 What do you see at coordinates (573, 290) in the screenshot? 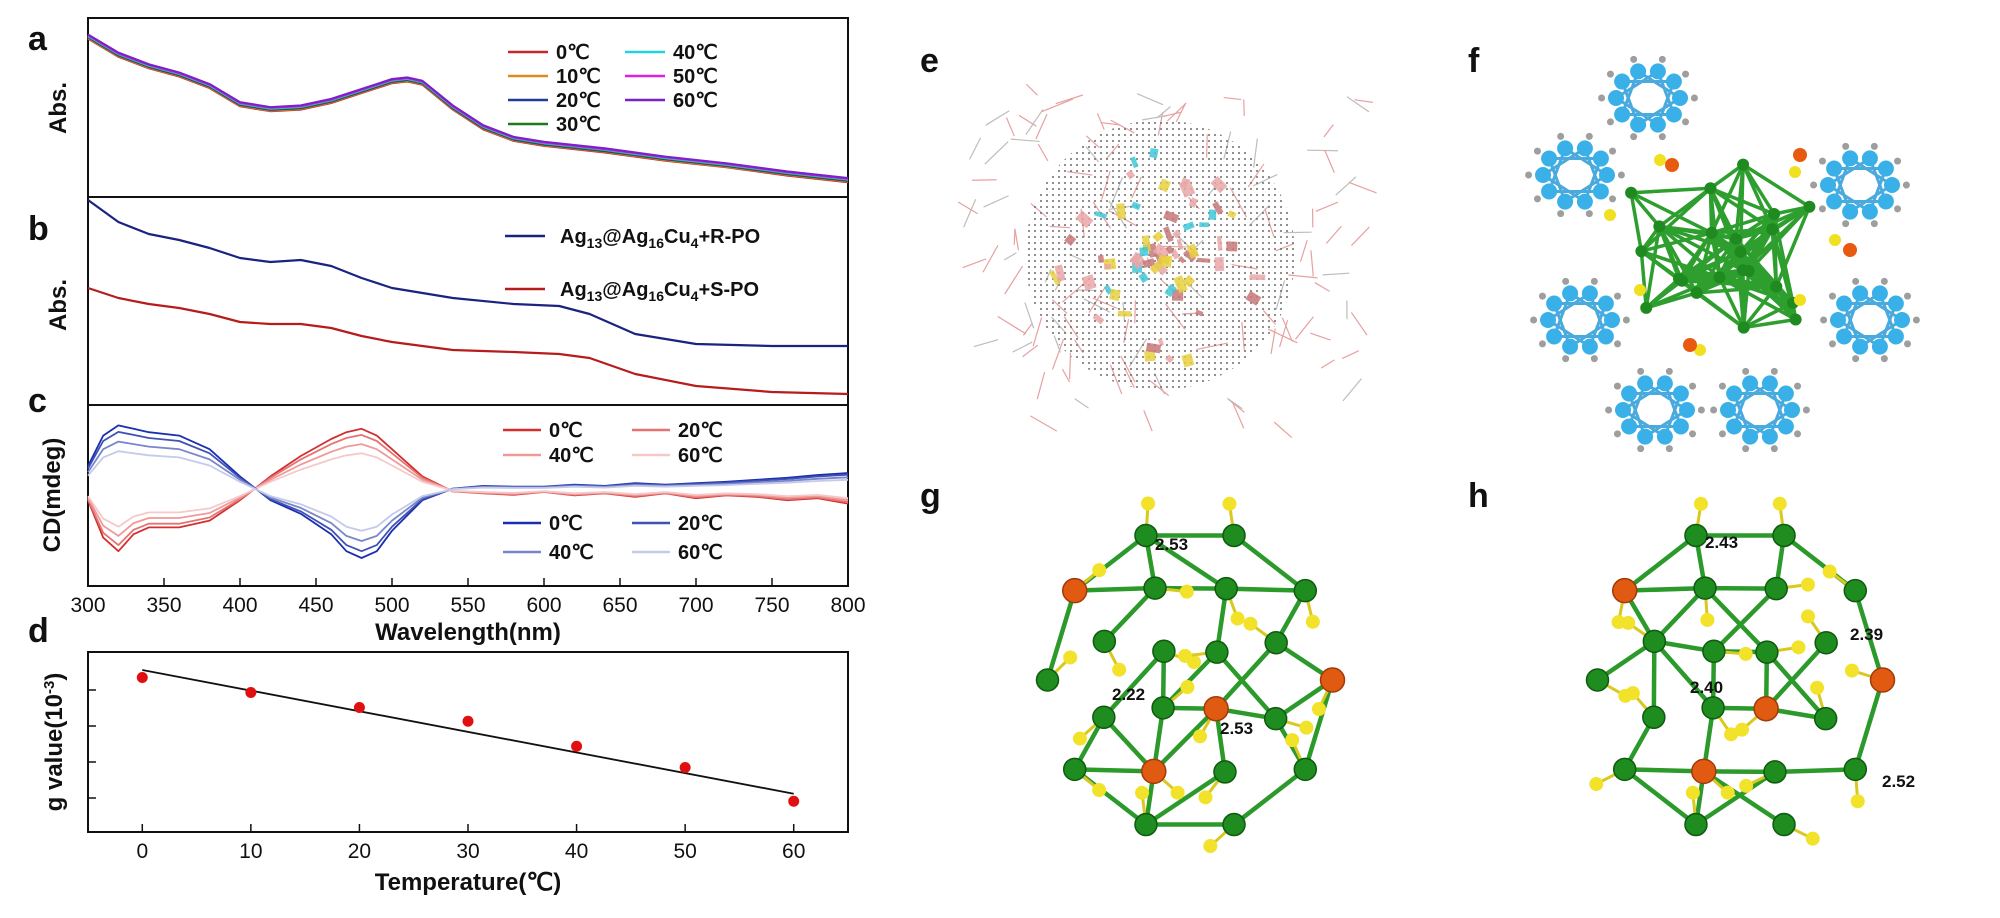
I see `legend-label-part: Ag` at bounding box center [573, 290].